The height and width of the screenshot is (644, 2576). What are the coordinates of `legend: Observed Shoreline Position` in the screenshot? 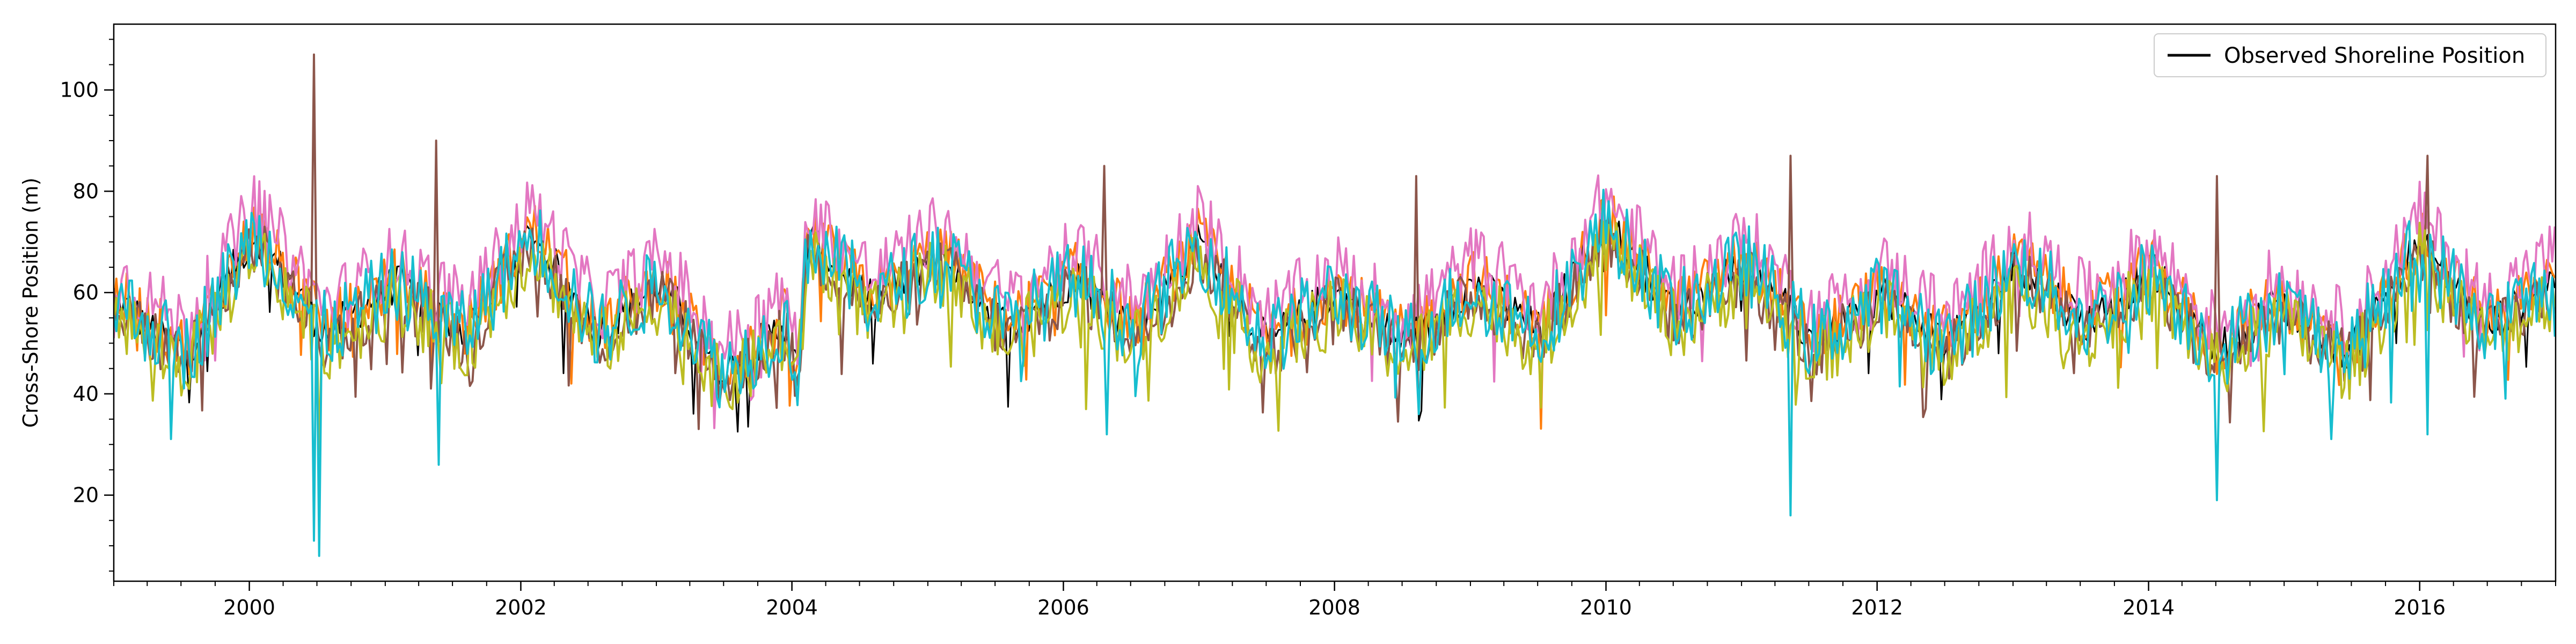 It's located at (2350, 55).